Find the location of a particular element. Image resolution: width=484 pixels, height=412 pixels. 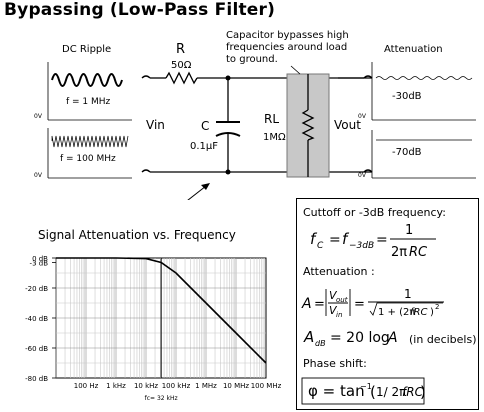

svg-text: 1/ 2π is located at coordinates (391, 392).